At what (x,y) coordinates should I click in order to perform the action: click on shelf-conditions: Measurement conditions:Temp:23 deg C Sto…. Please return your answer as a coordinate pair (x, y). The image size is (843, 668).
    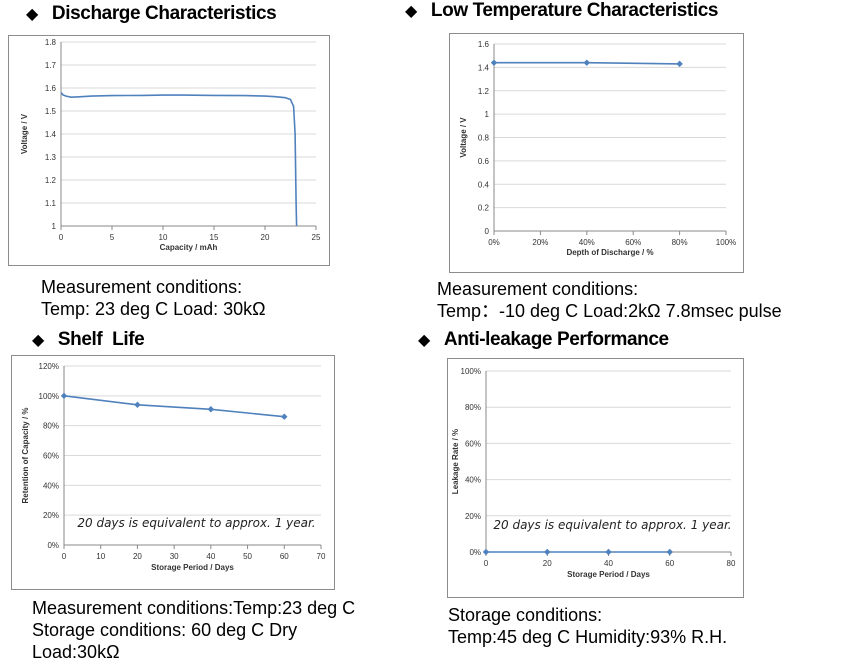
    Looking at the image, I should click on (193, 630).